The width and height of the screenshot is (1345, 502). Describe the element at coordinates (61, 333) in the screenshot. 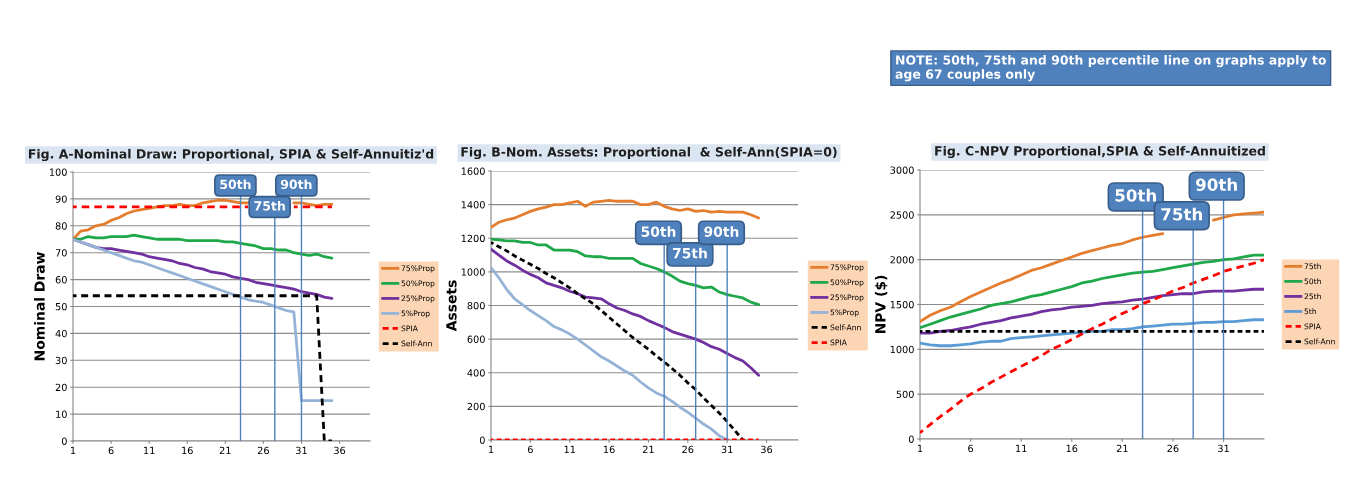

I see `y-tick-label: 40` at that location.